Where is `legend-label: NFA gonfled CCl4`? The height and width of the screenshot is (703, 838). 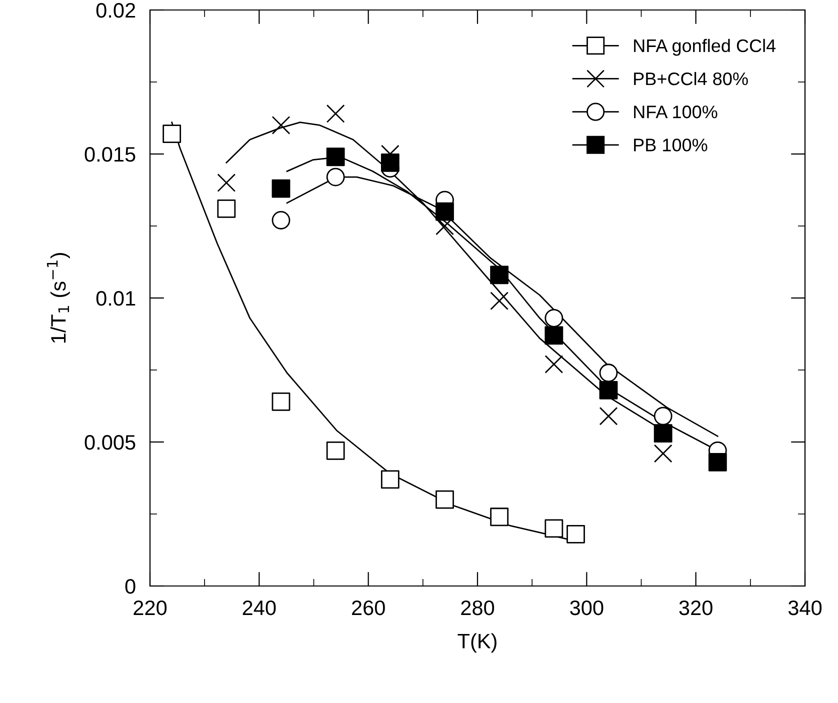 legend-label: NFA gonfled CCl4 is located at coordinates (705, 47).